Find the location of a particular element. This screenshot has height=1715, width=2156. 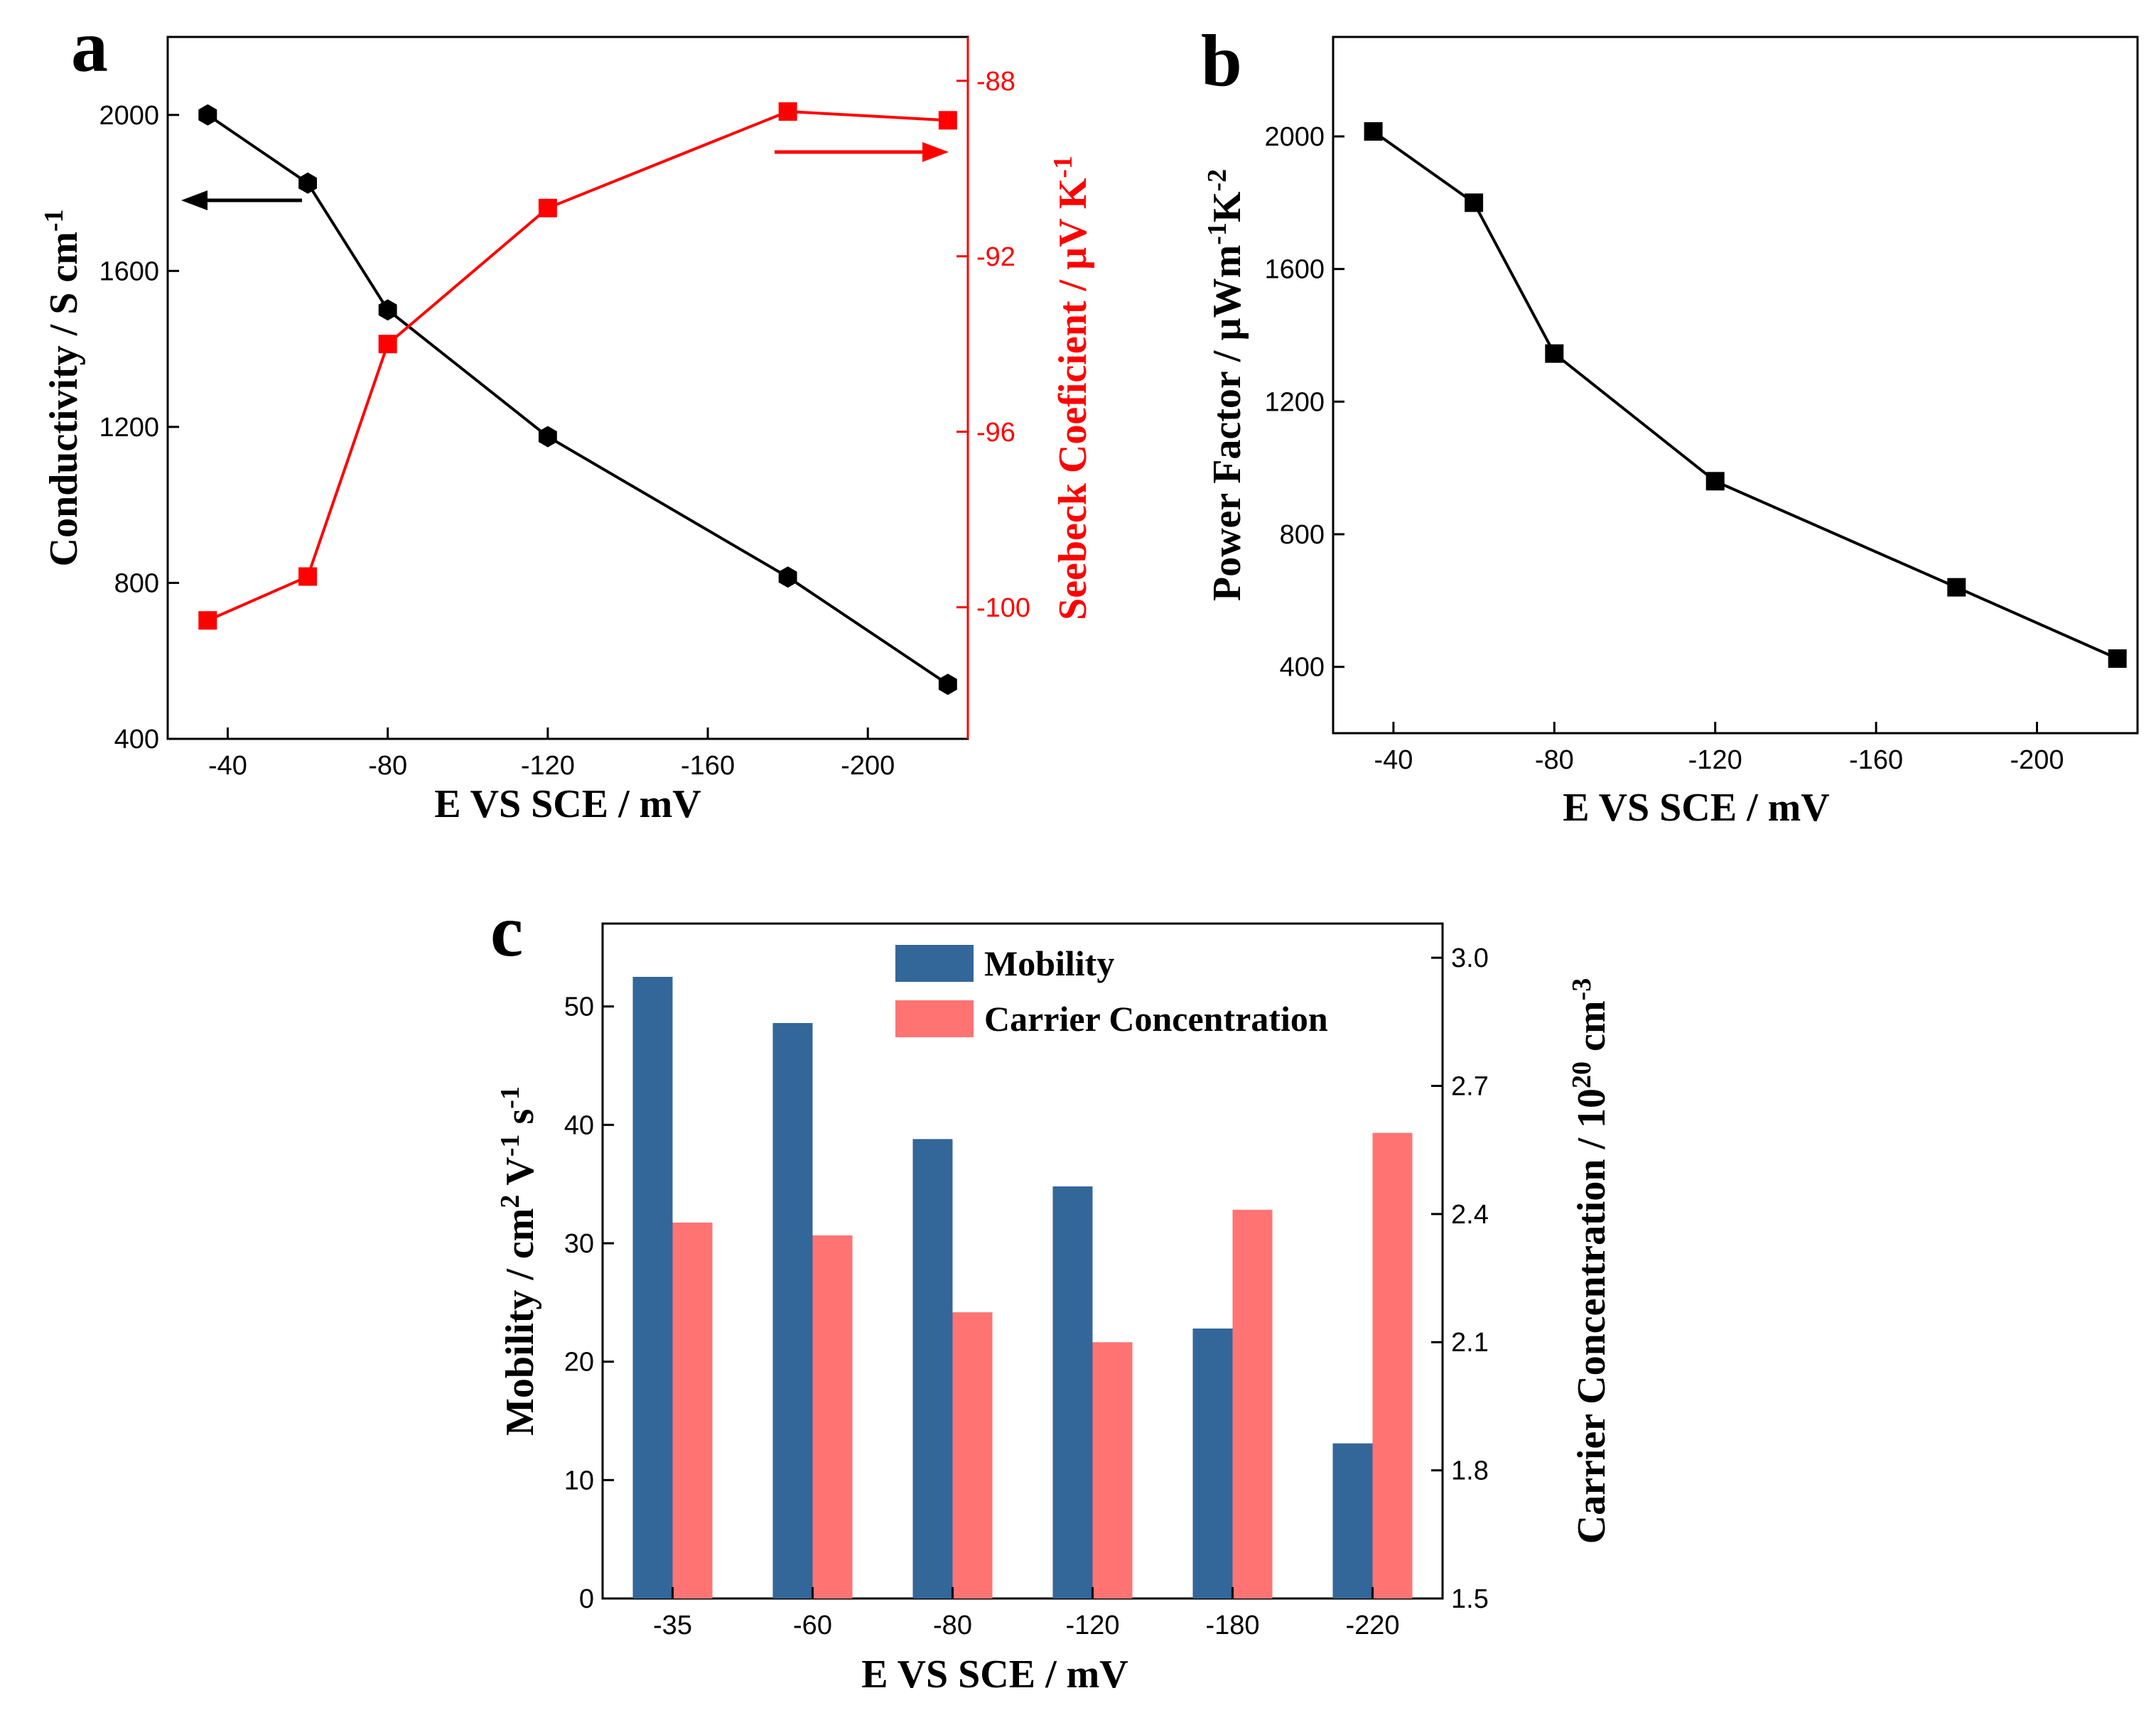

panel-b-x-tick-label: -40 is located at coordinates (1393, 760).